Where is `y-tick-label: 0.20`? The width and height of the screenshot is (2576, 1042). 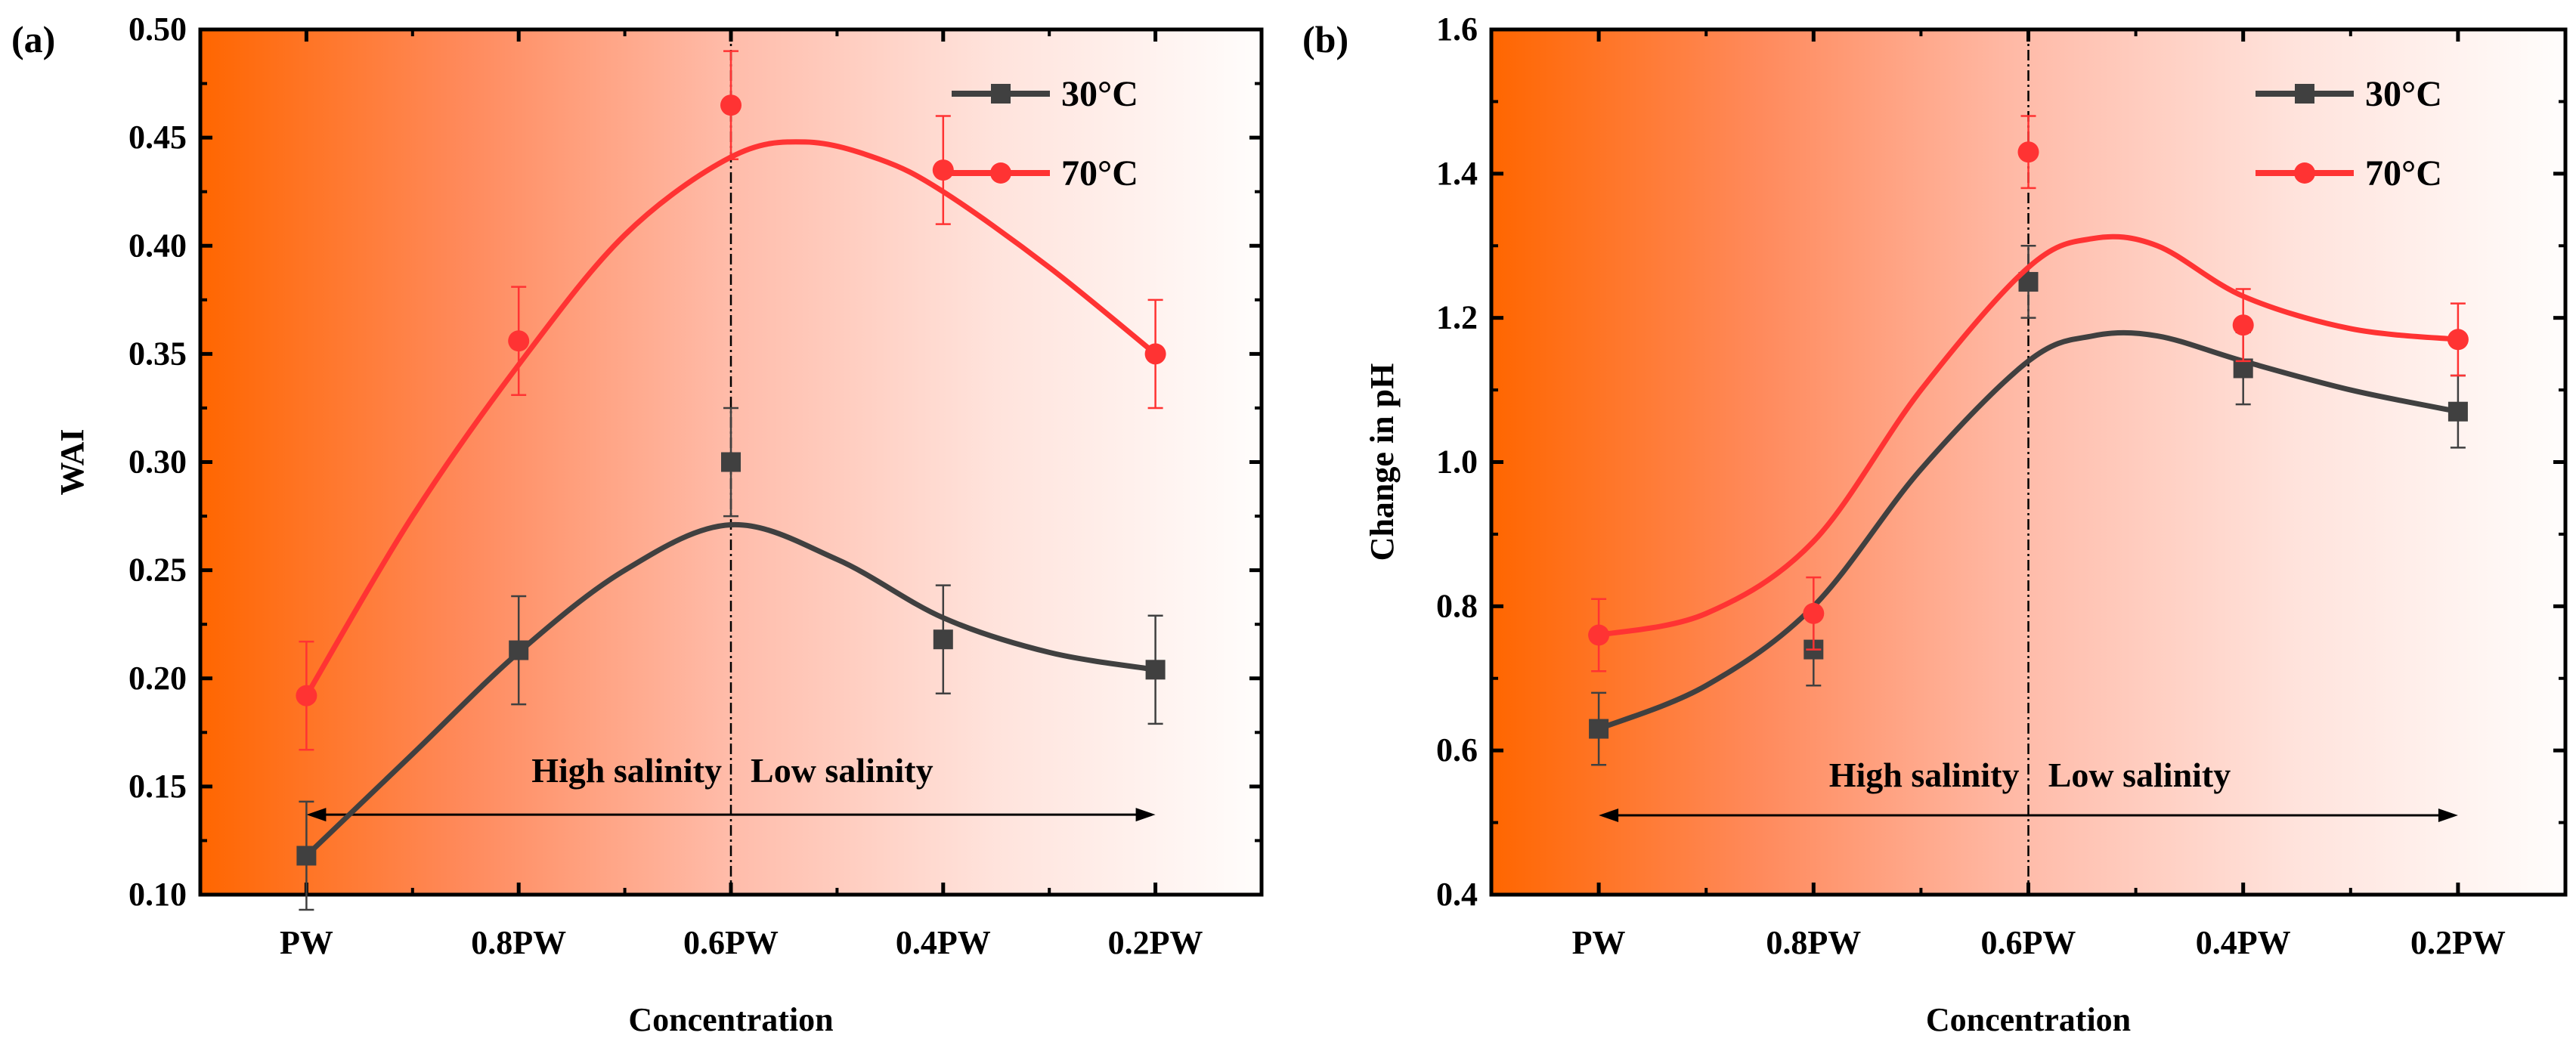
y-tick-label: 0.20 is located at coordinates (157, 678).